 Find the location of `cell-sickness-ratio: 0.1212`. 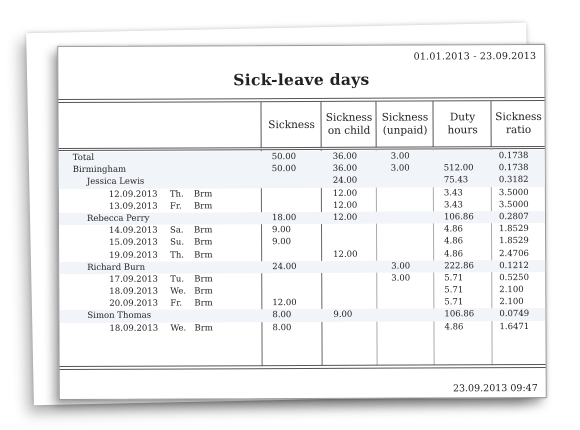

cell-sickness-ratio: 0.1212 is located at coordinates (514, 265).